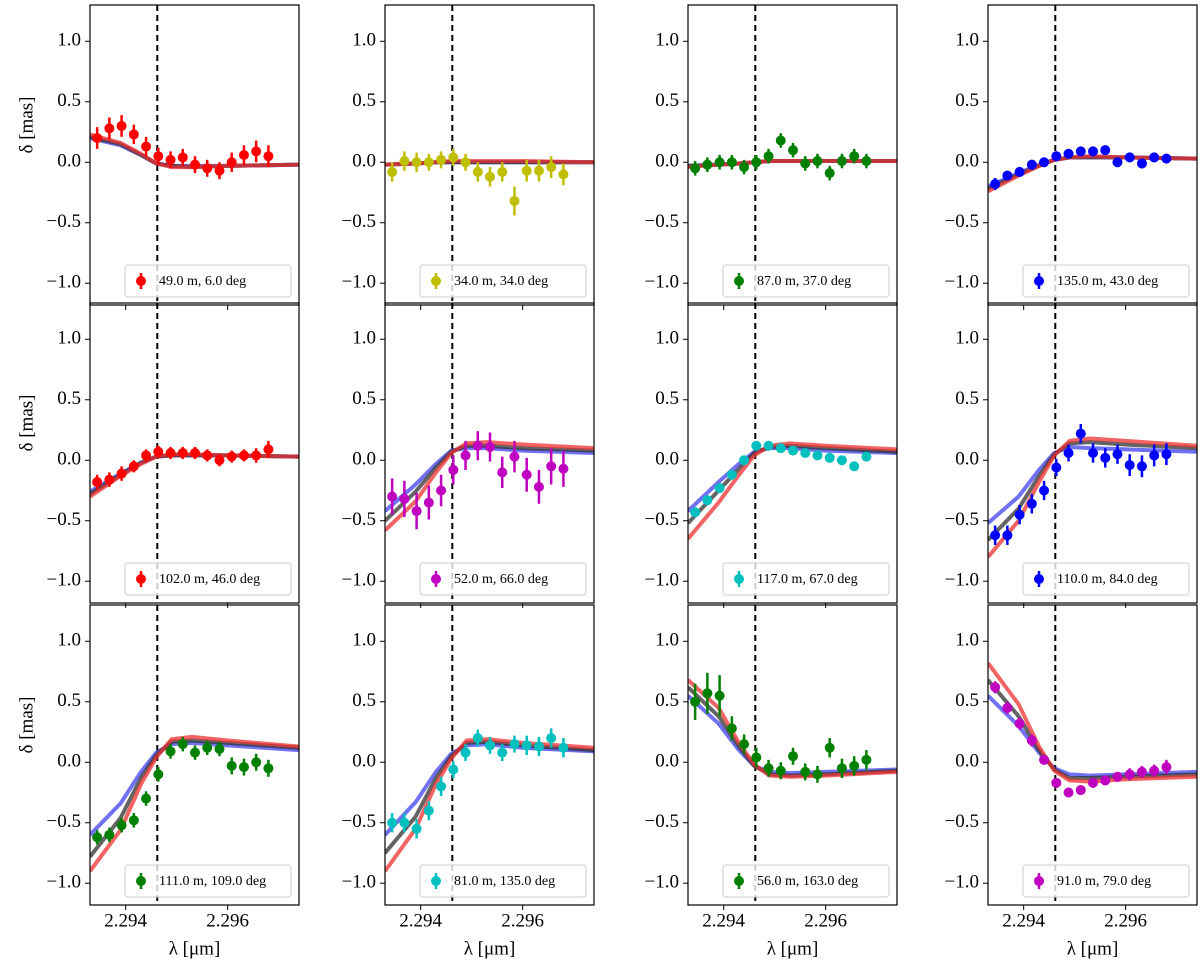  Describe the element at coordinates (227, 920) in the screenshot. I see `x-tick-label: 2.296` at that location.